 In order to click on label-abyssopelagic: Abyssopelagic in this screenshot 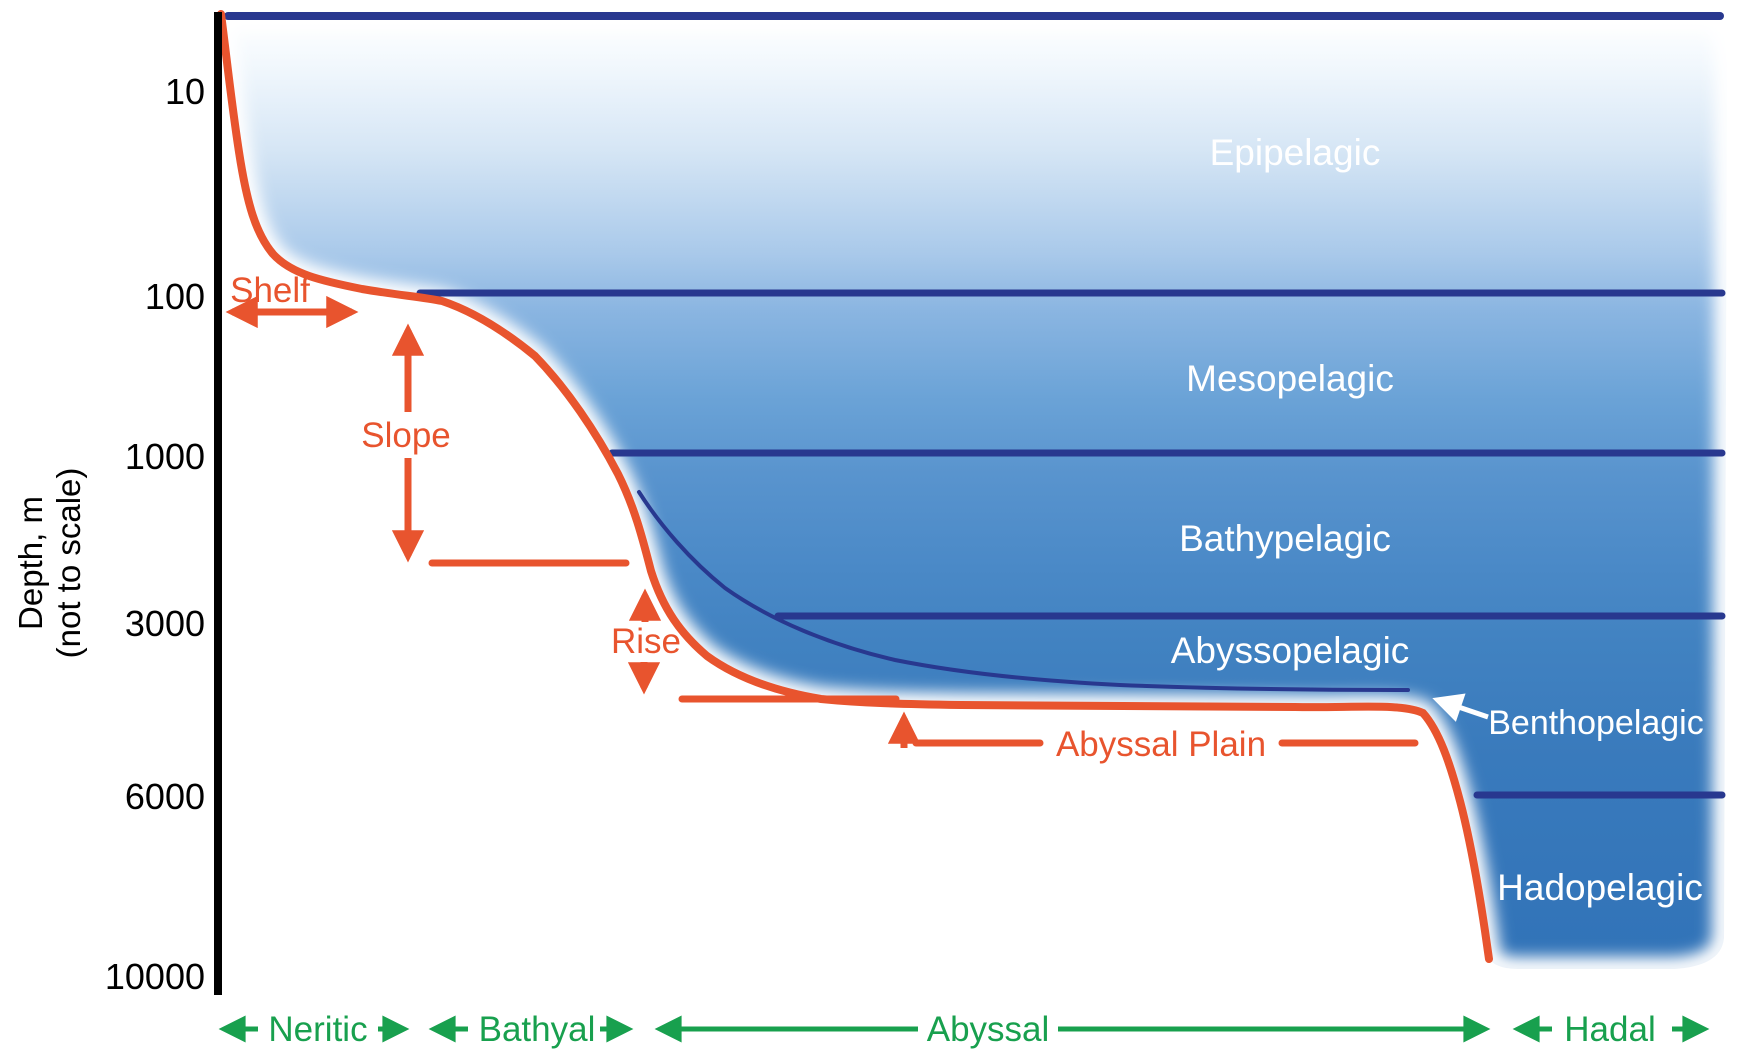, I will do `click(1290, 650)`.